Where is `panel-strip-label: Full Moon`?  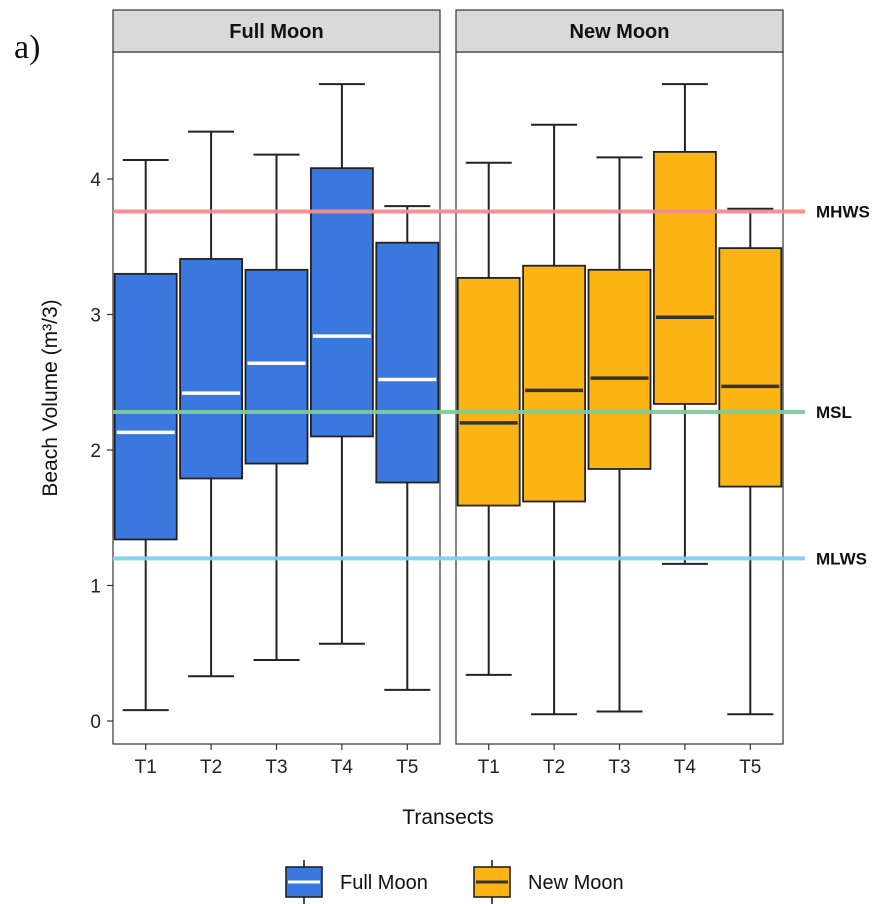
panel-strip-label: Full Moon is located at coordinates (276, 32).